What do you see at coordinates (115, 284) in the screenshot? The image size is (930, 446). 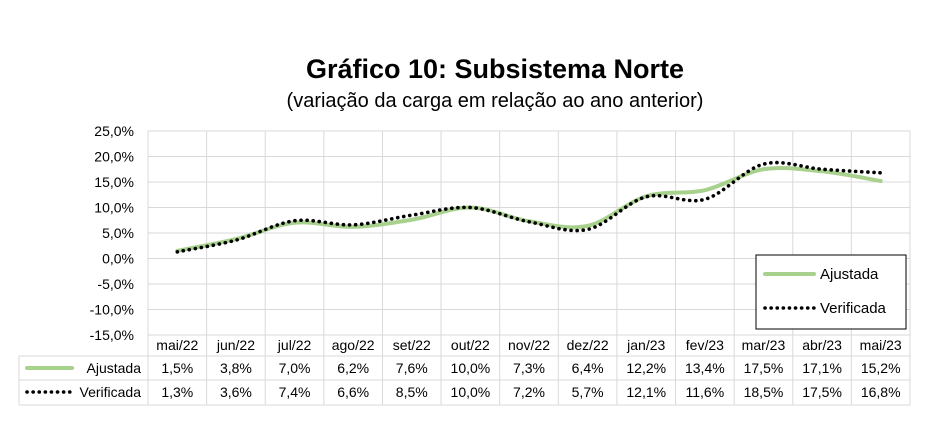 I see `y-tick-label: -5,0%` at bounding box center [115, 284].